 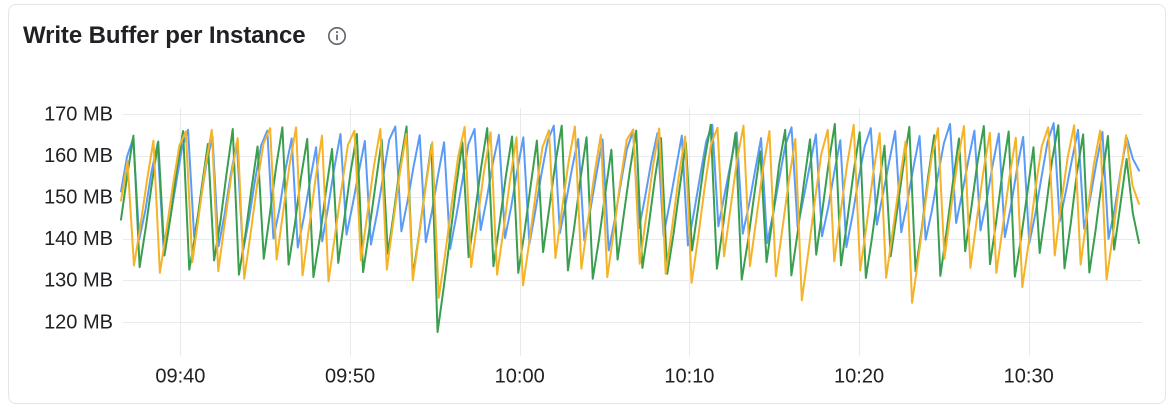 What do you see at coordinates (859, 377) in the screenshot?
I see `x-axis-tick-label: 10:20` at bounding box center [859, 377].